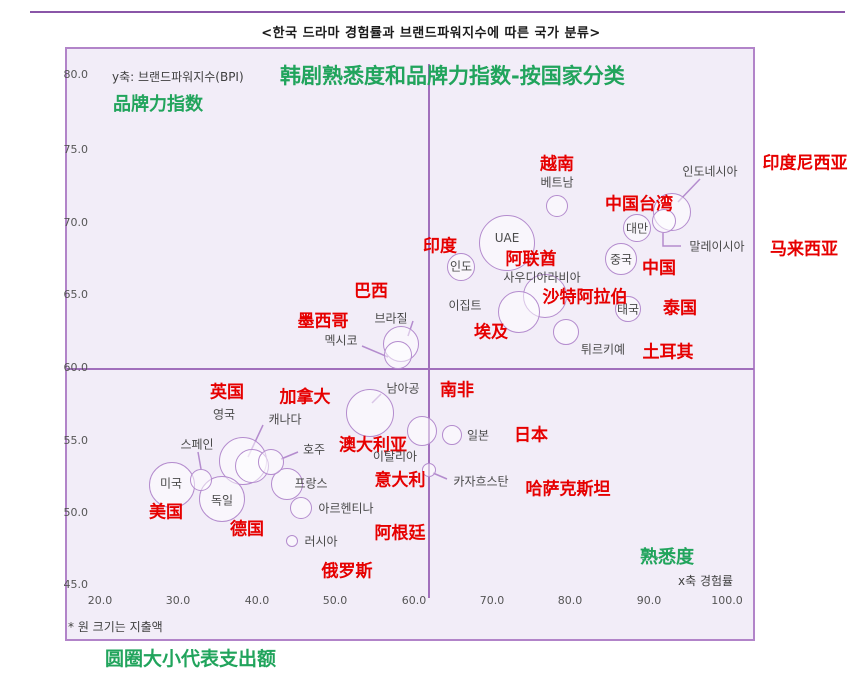  Describe the element at coordinates (804, 249) in the screenshot. I see `label-cn-malaysia: 马来西亚` at that location.